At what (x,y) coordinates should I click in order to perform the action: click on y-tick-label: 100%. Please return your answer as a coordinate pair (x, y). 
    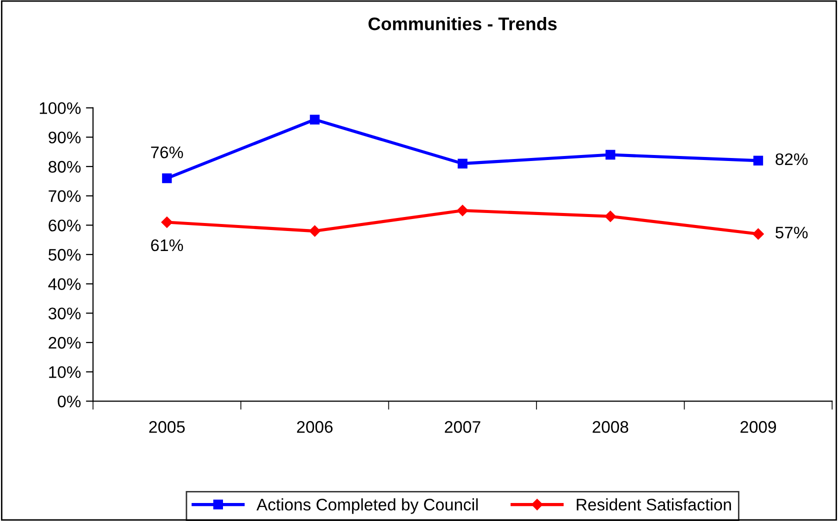
    Looking at the image, I should click on (60, 108).